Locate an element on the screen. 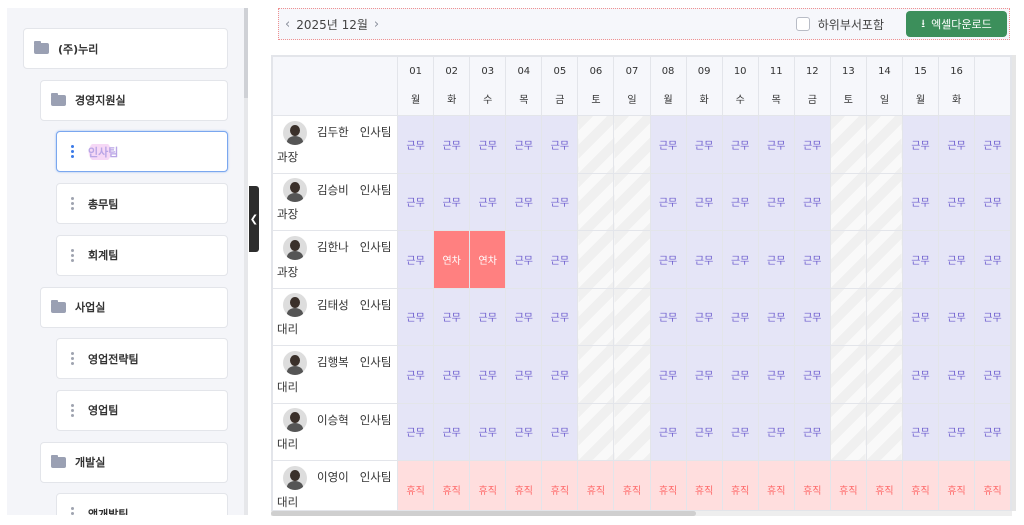 The width and height of the screenshot is (1024, 525). tree-item-3: 총무팀 is located at coordinates (142, 204).